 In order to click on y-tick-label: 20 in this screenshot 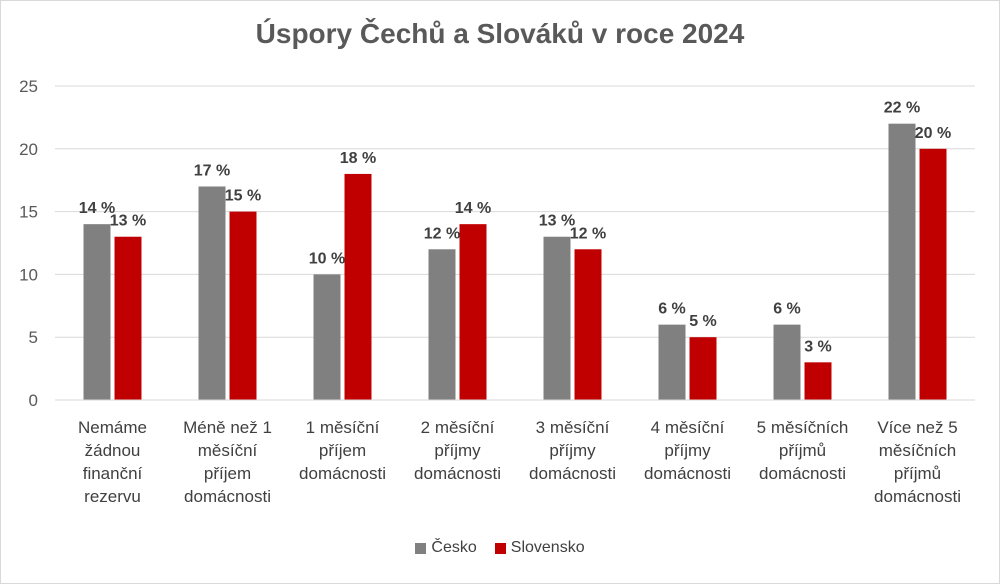, I will do `click(28, 149)`.